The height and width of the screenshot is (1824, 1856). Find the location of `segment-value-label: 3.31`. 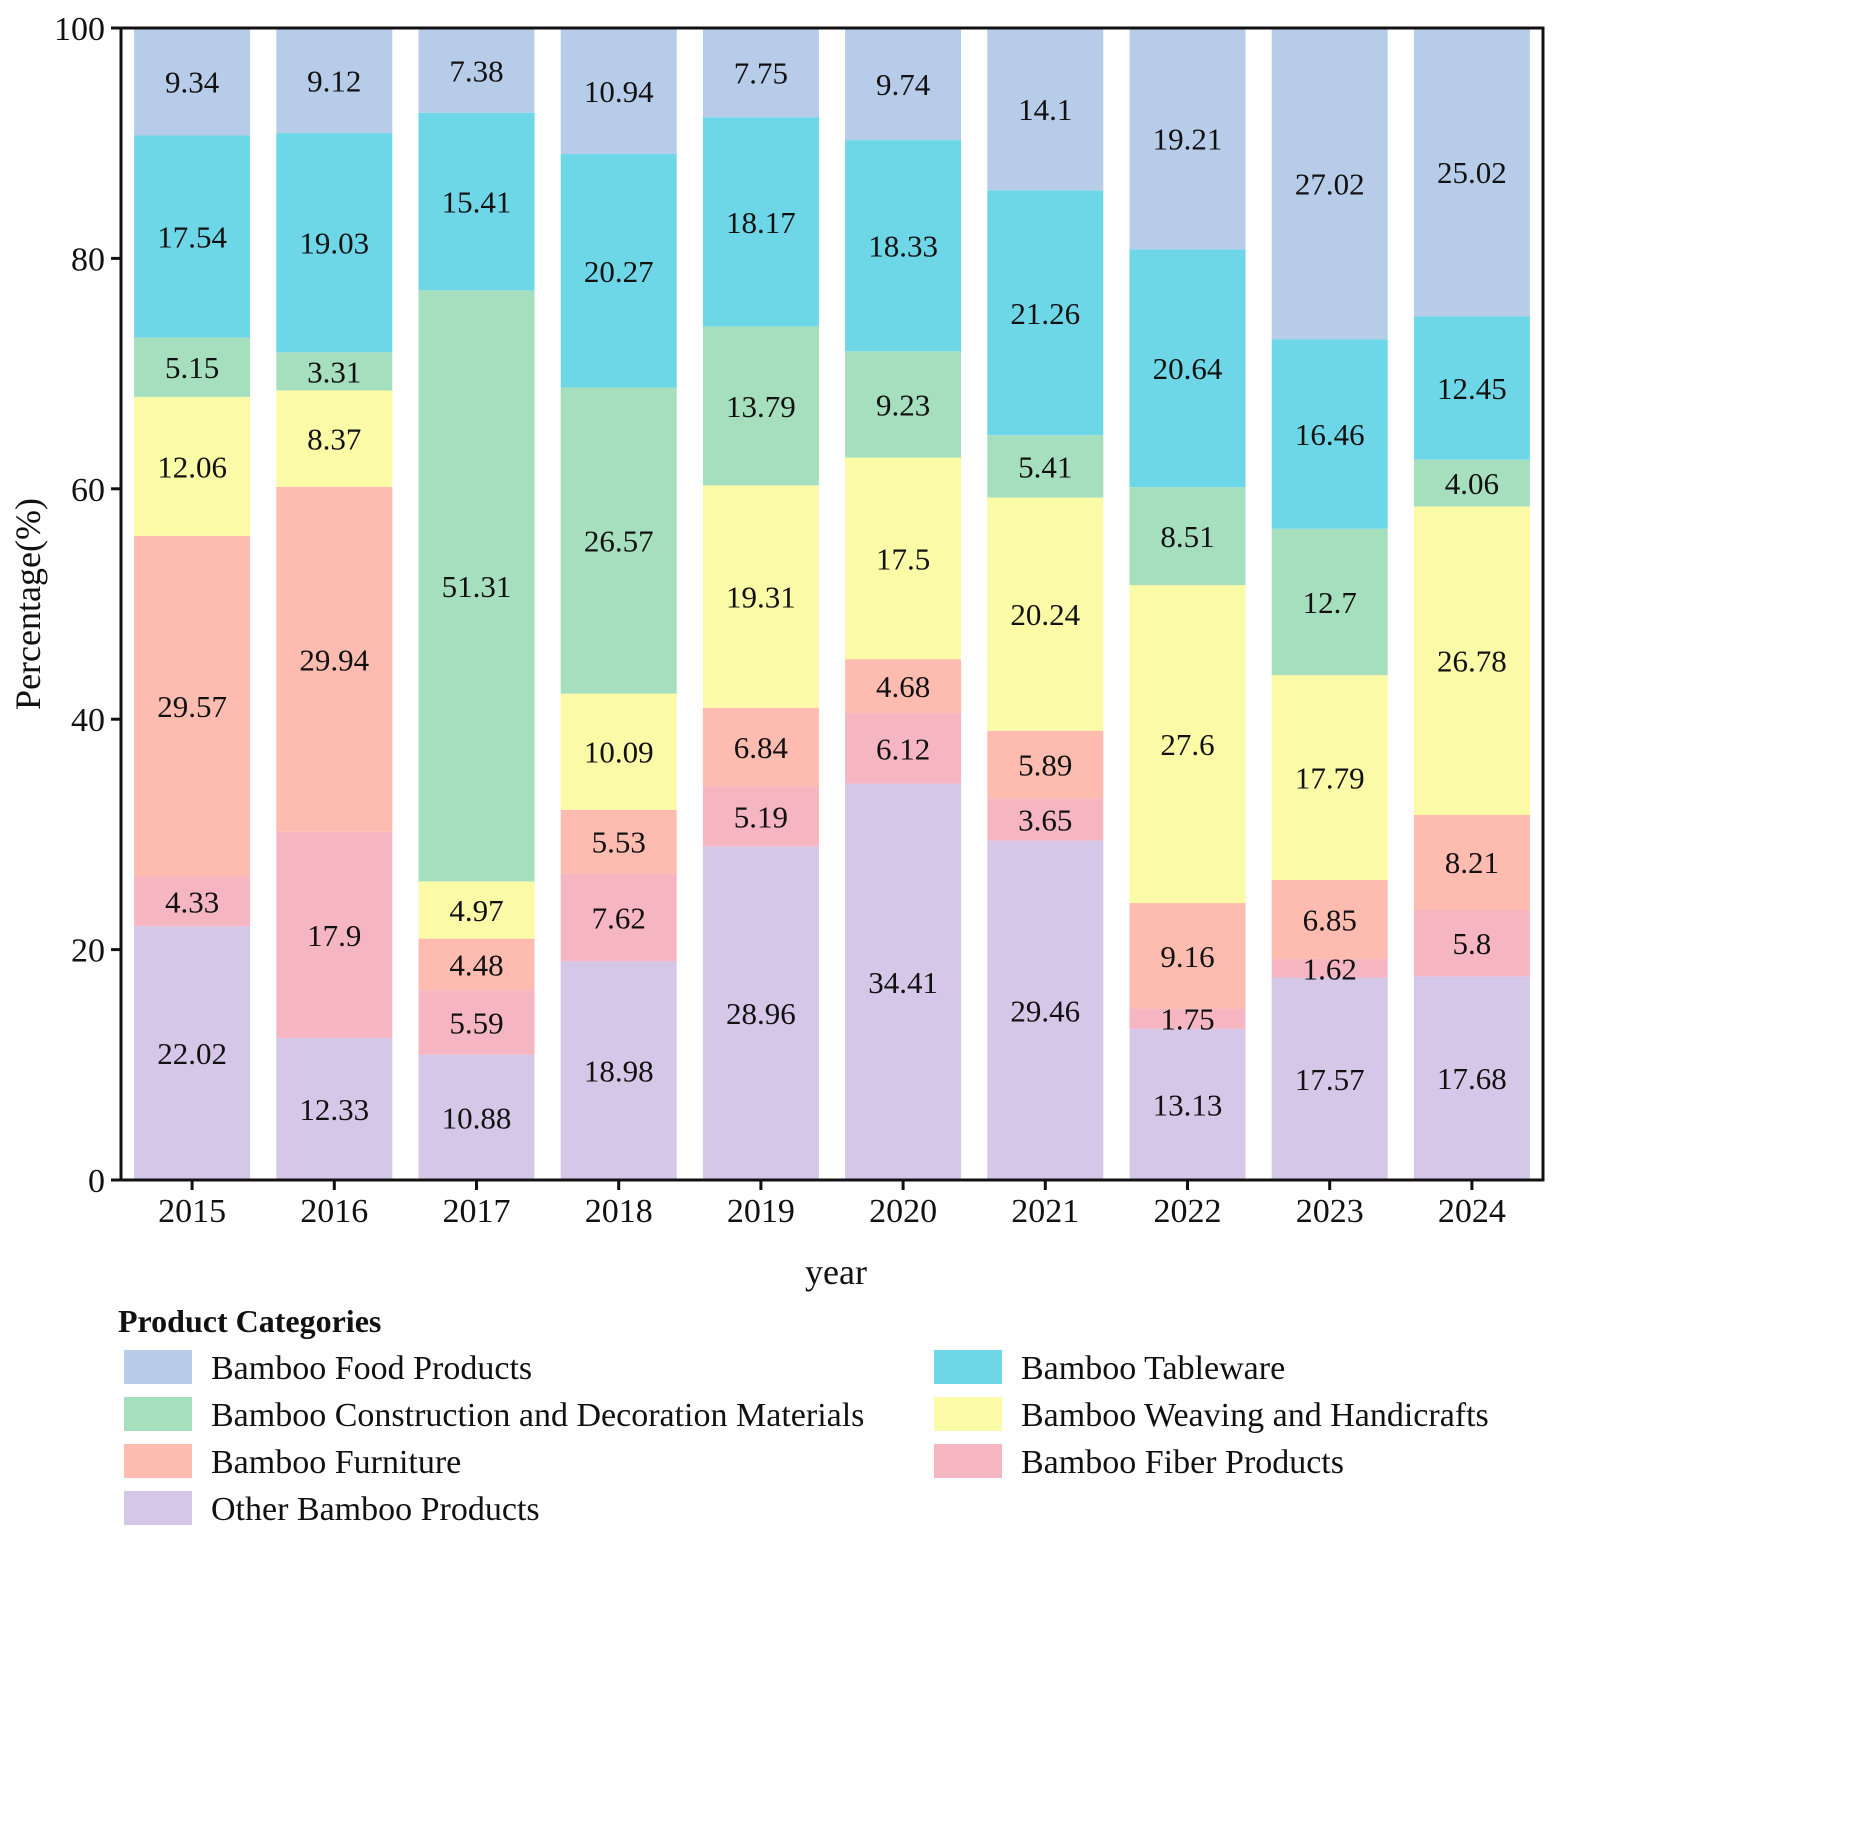

segment-value-label: 3.31 is located at coordinates (334, 371).